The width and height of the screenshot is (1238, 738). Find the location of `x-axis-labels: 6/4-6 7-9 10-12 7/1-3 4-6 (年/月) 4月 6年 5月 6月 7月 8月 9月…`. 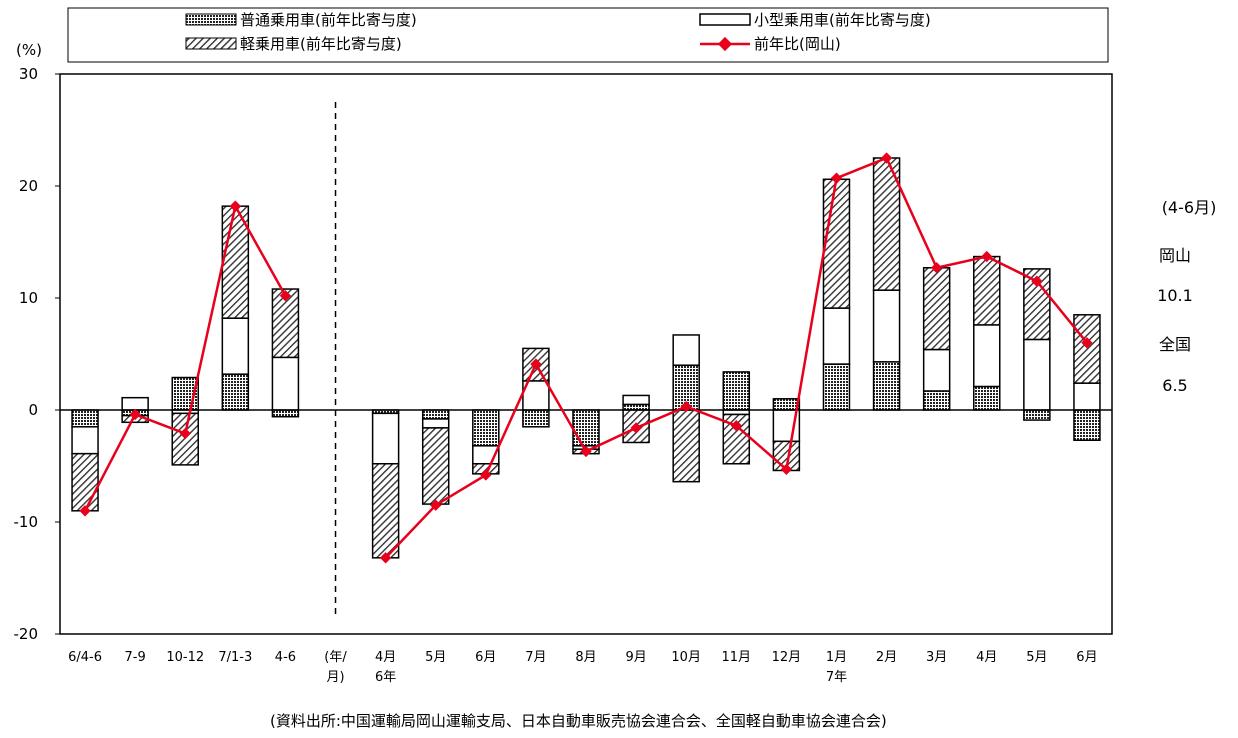

x-axis-labels: 6/4-6 7-9 10-12 7/1-3 4-6 (年/月) 4月 6年 5月 6月 7月 8月 9月… is located at coordinates (582, 667).